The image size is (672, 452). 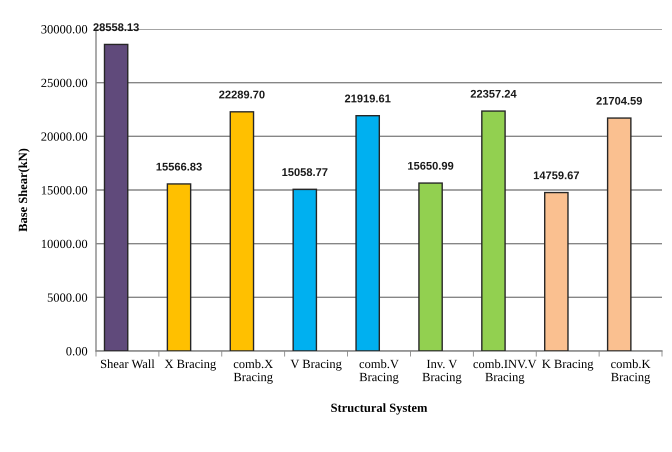 I want to click on data-label: 15058.77, so click(x=305, y=172).